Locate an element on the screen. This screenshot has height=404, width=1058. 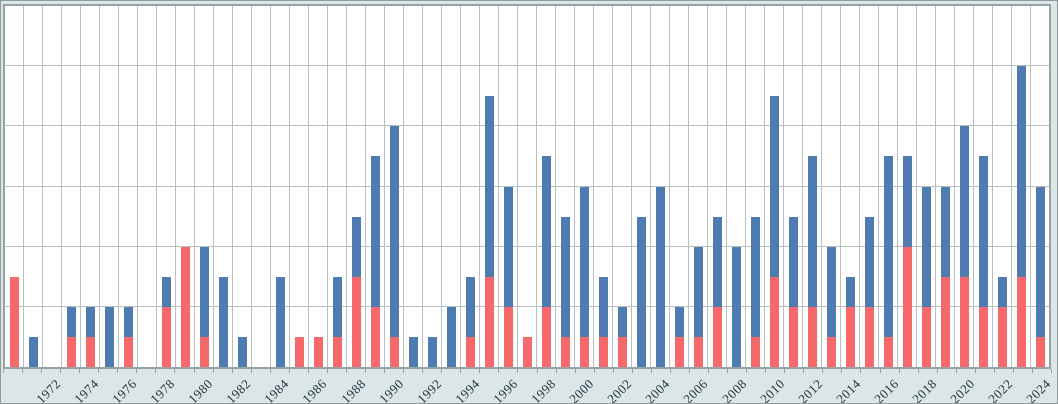
bar-stack-1995 is located at coordinates (489, 186).